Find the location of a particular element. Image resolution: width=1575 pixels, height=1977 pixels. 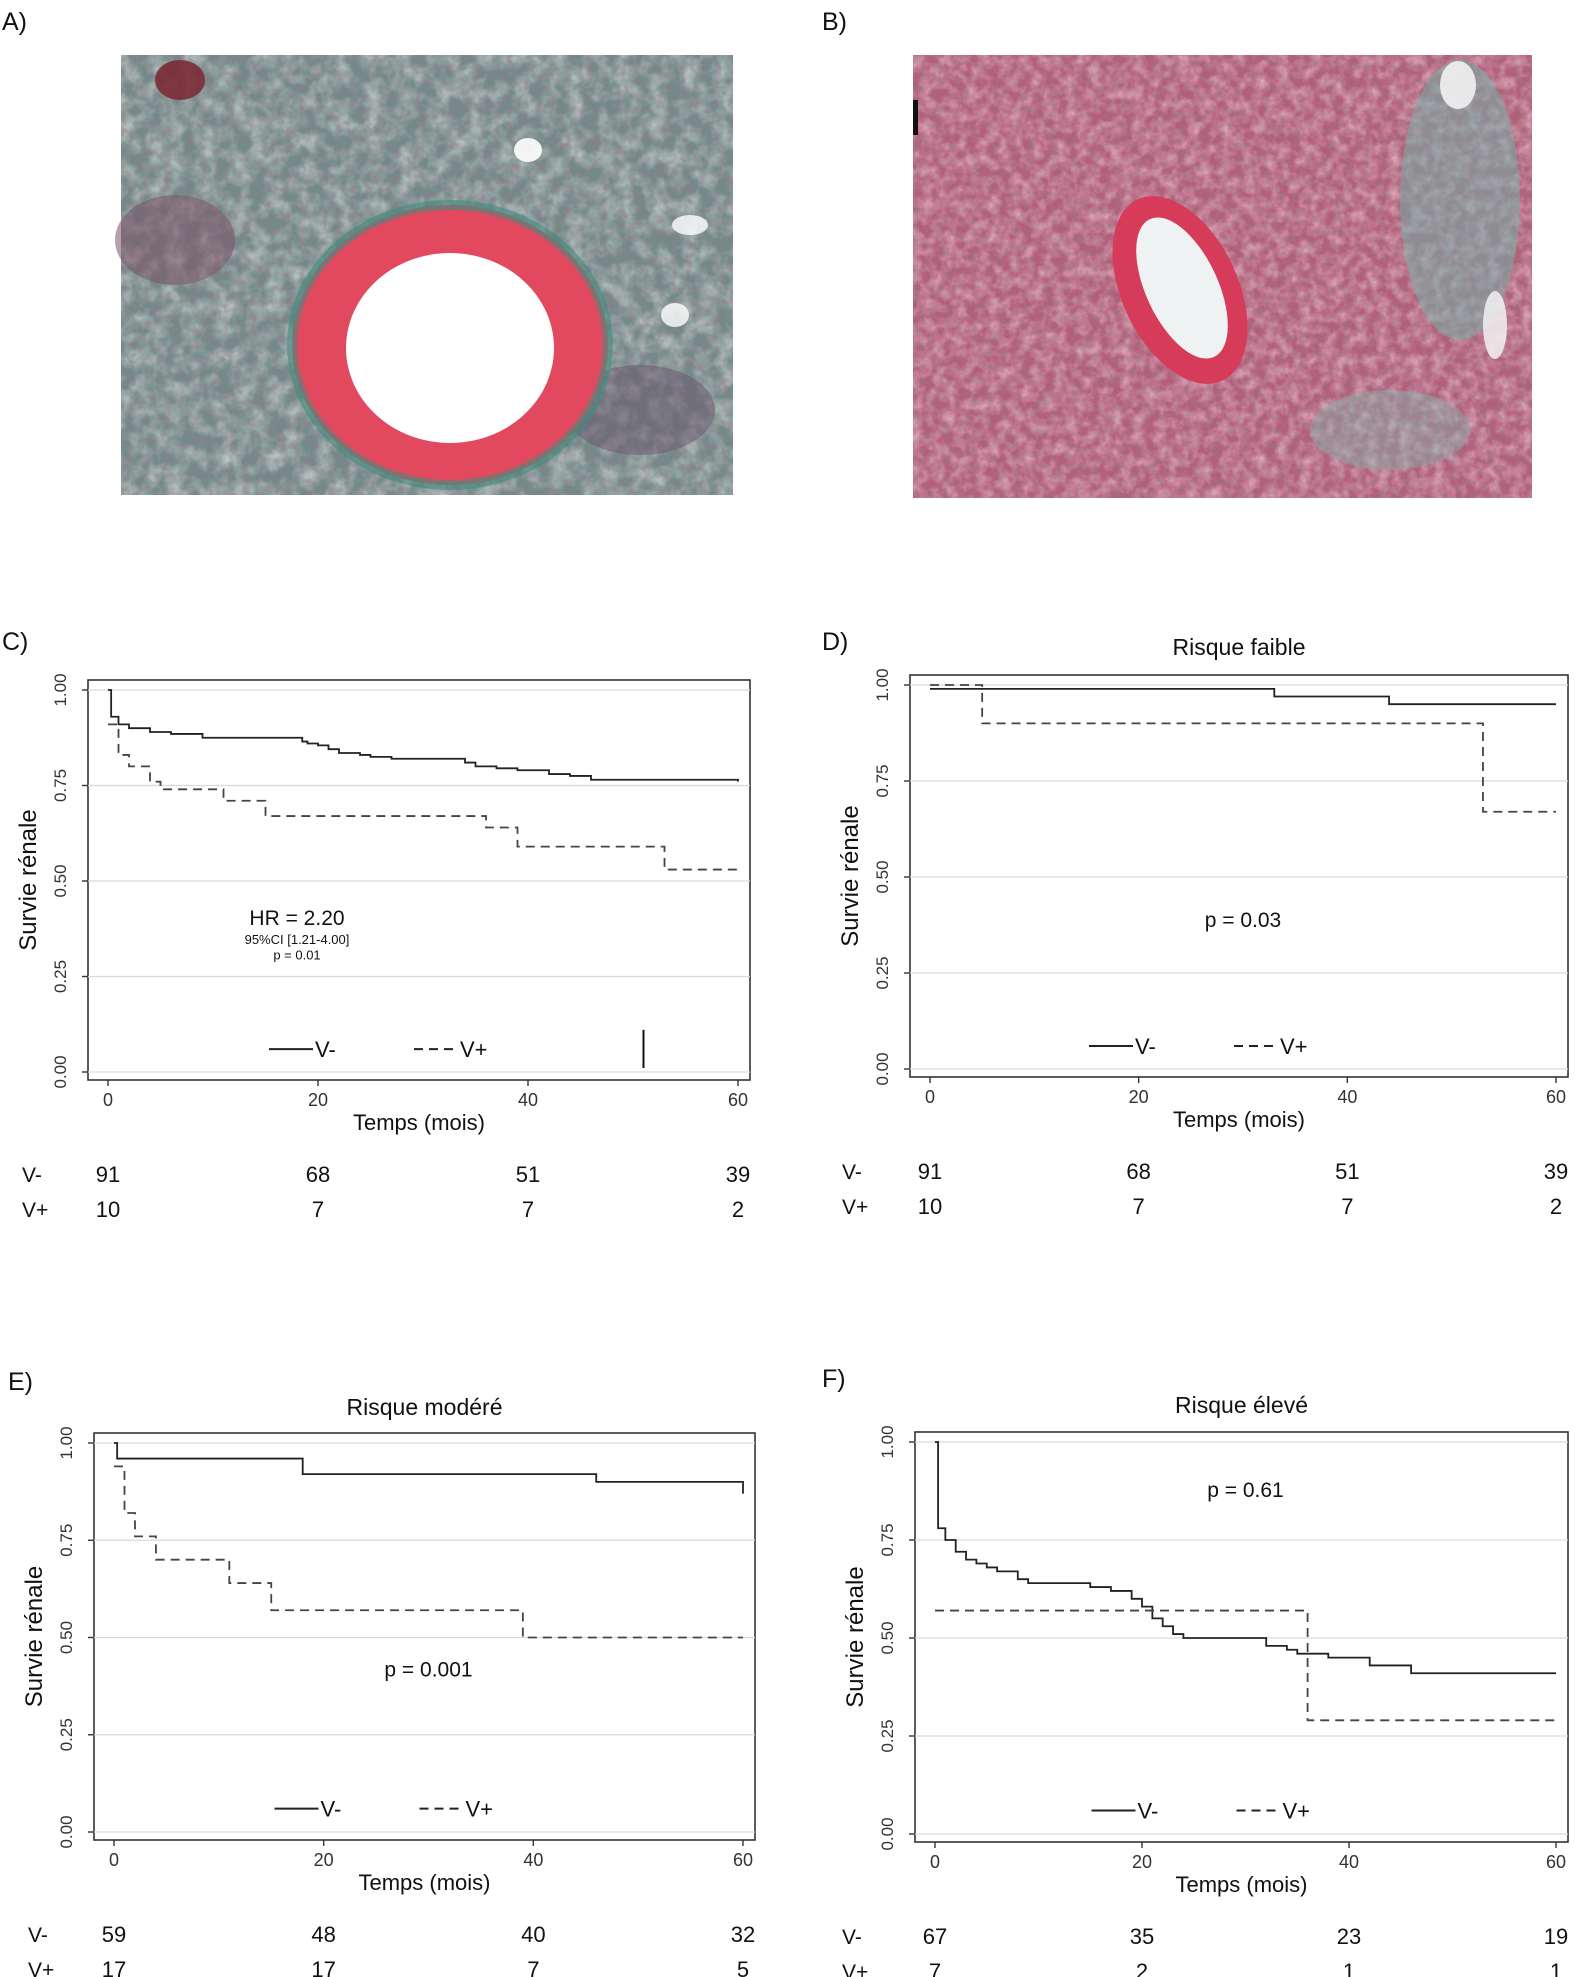

risk-table-value: 68 is located at coordinates (1138, 1171).